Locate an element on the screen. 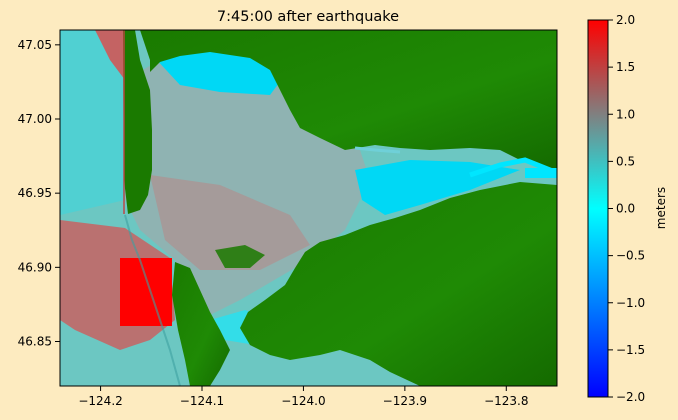  x-tick-label: −123.9 is located at coordinates (405, 401).